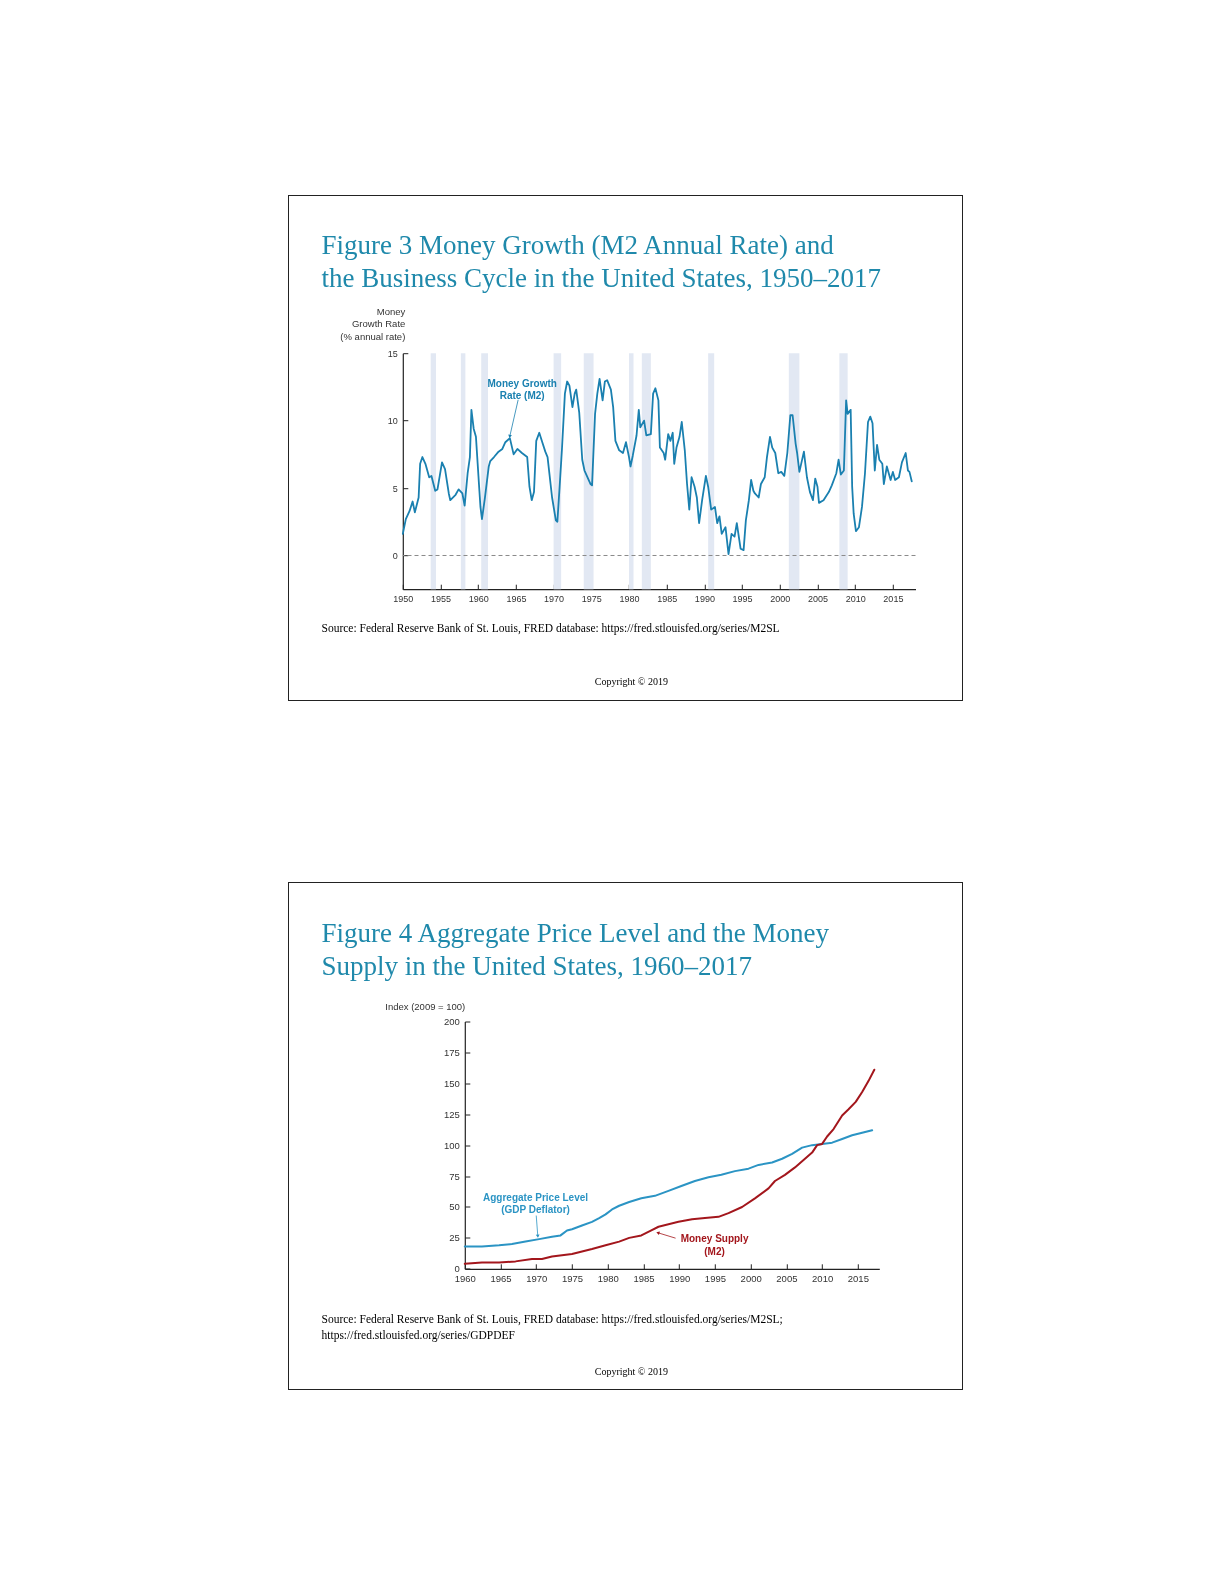 The image size is (1225, 1585). Describe the element at coordinates (451, 1052) in the screenshot. I see `y-tick-label: 175` at that location.